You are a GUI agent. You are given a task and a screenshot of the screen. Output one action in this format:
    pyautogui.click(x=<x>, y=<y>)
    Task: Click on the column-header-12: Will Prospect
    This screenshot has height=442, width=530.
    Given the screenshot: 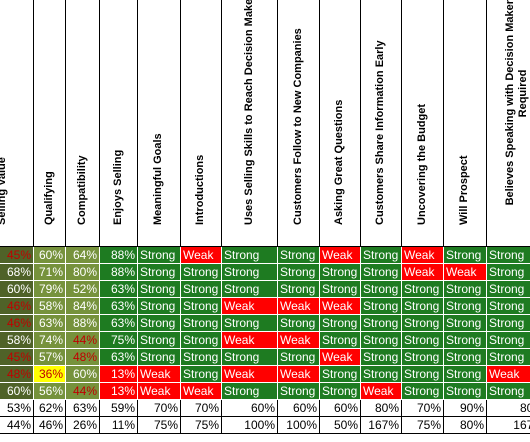 What is the action you would take?
    pyautogui.click(x=465, y=123)
    